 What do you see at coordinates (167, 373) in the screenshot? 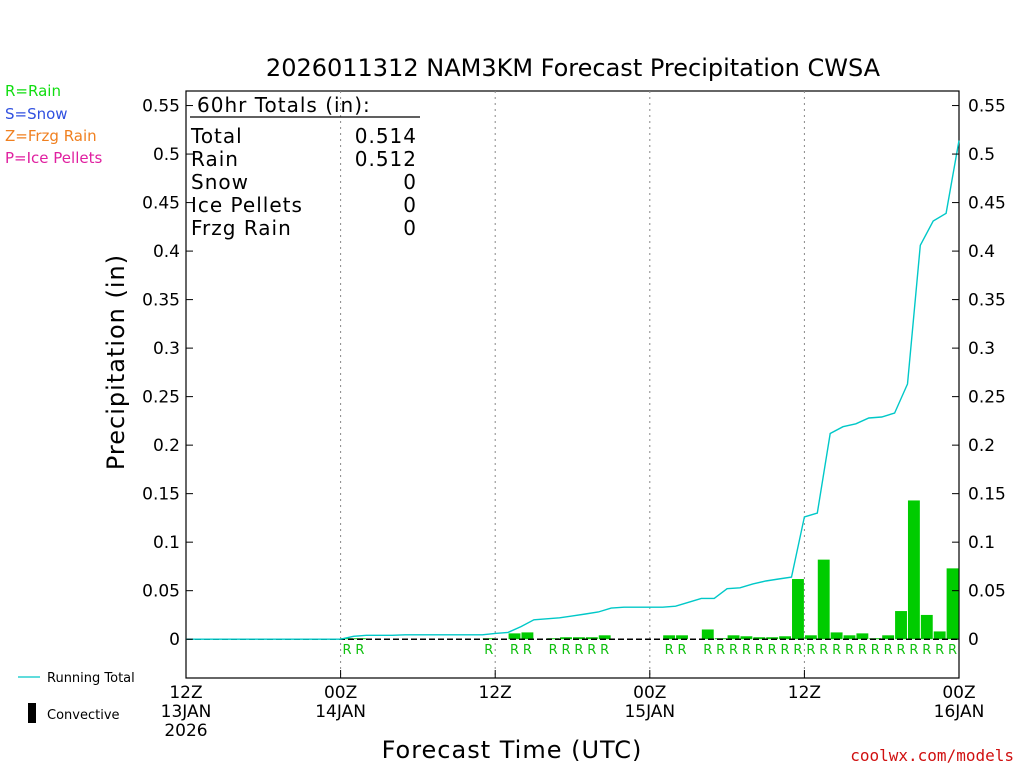
I see `y-ticks-left: 0 0.05 0.1 0.15 0.2 0.25 0.3 0.35 0.4 0.45 0.5 0.55` at bounding box center [167, 373].